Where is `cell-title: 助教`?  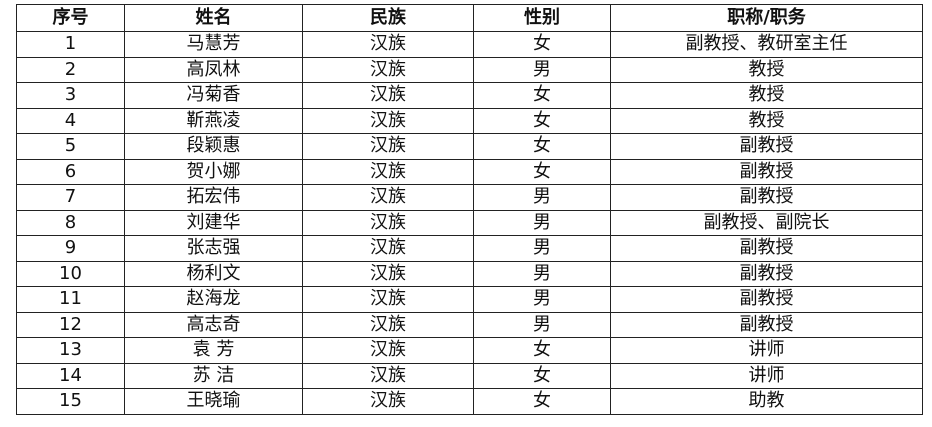 cell-title: 助教 is located at coordinates (766, 401).